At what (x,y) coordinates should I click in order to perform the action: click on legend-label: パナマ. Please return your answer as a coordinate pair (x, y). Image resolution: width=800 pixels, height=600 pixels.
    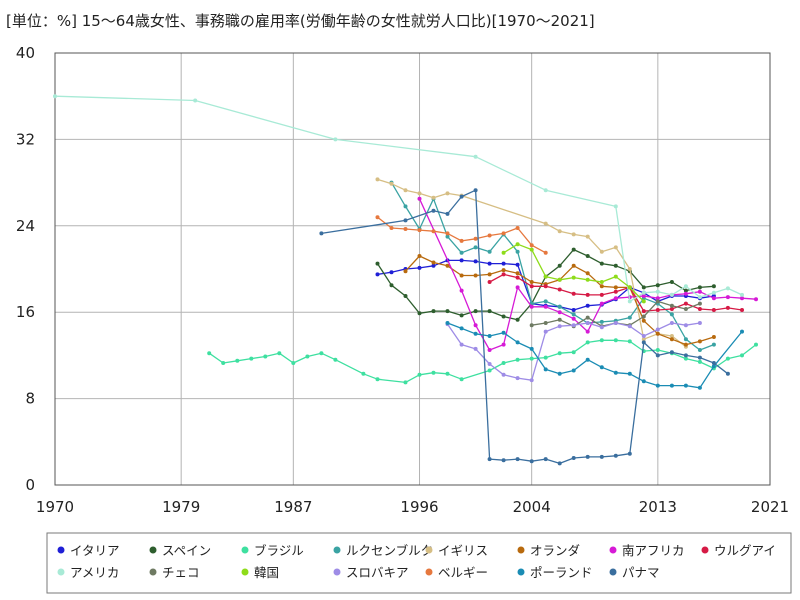
    Looking at the image, I should click on (641, 572).